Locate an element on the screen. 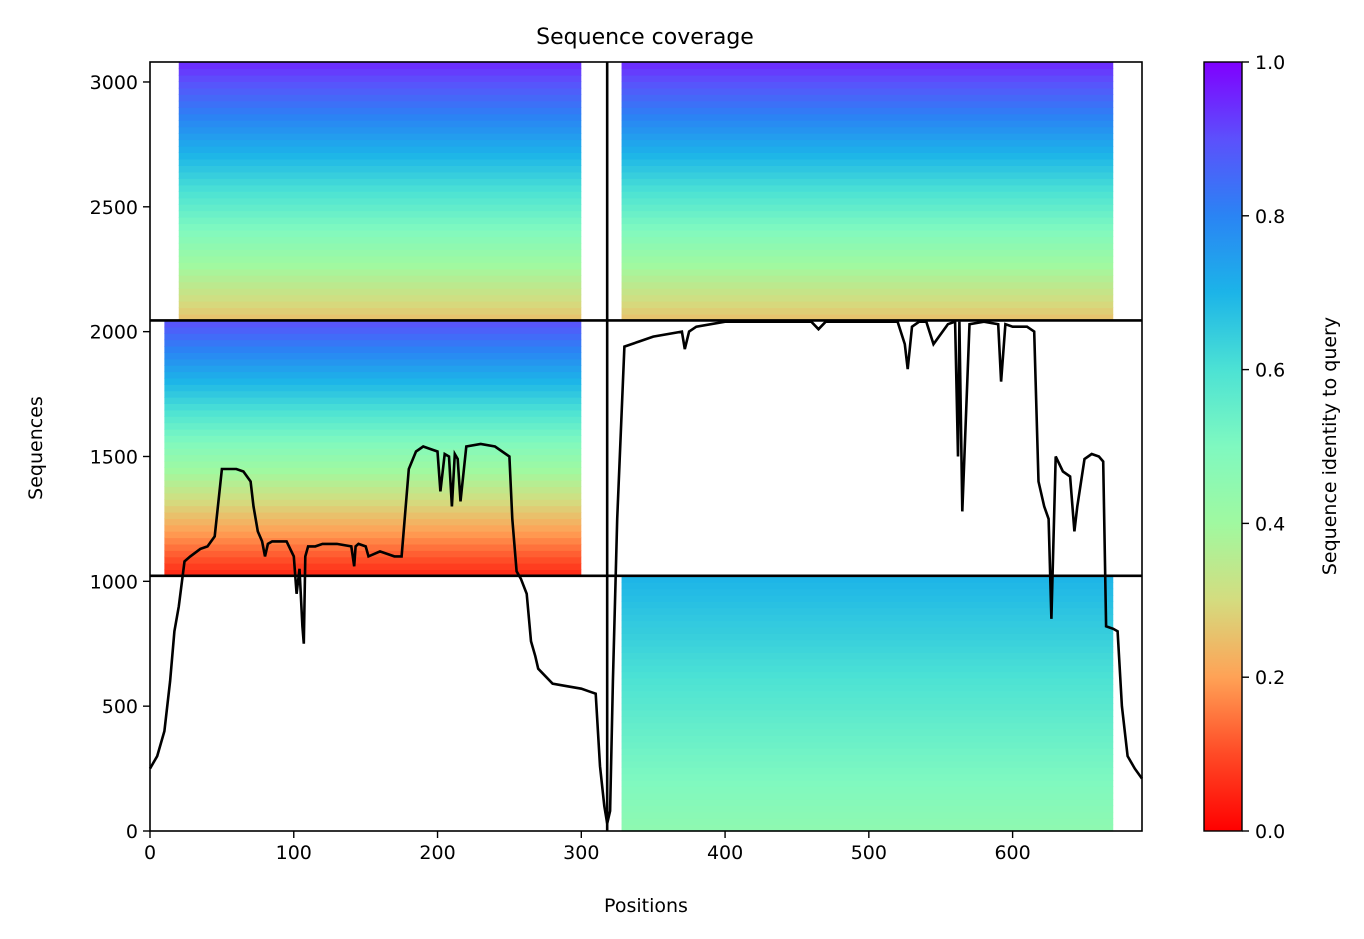 This screenshot has height=939, width=1364. y-tick-label: 2000 is located at coordinates (114, 333).